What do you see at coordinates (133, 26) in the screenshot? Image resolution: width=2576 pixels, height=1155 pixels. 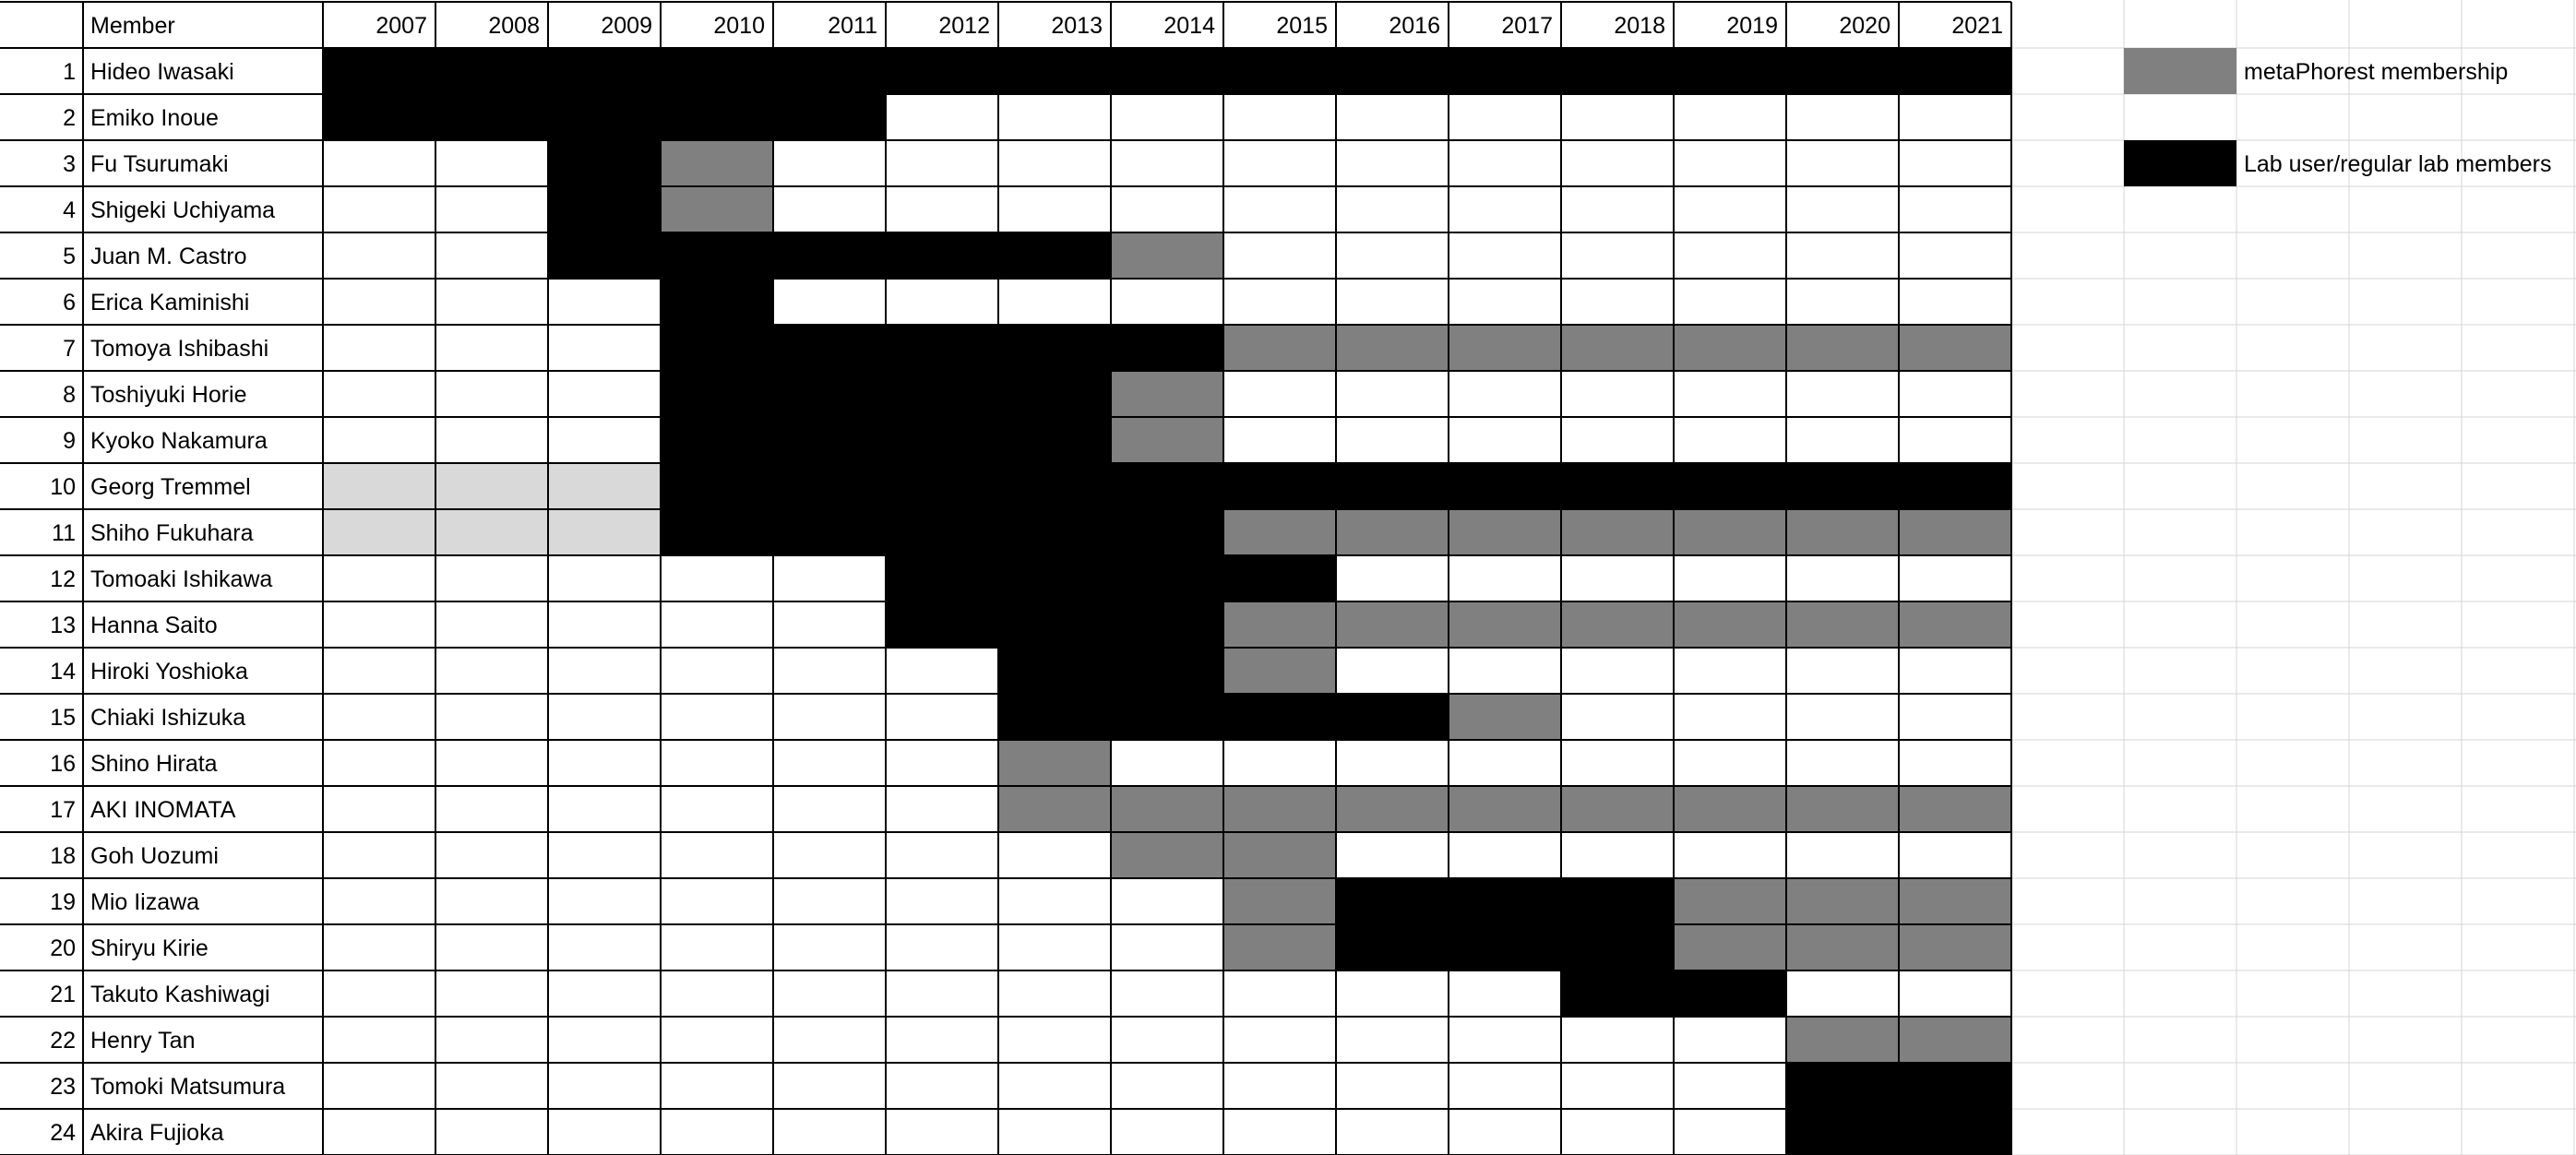 I see `member-column-header: Member` at bounding box center [133, 26].